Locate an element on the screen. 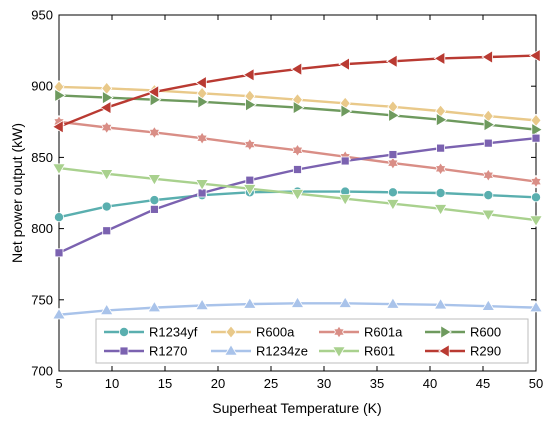 Image resolution: width=550 pixels, height=423 pixels. y-tick-label: 750 is located at coordinates (42, 299).